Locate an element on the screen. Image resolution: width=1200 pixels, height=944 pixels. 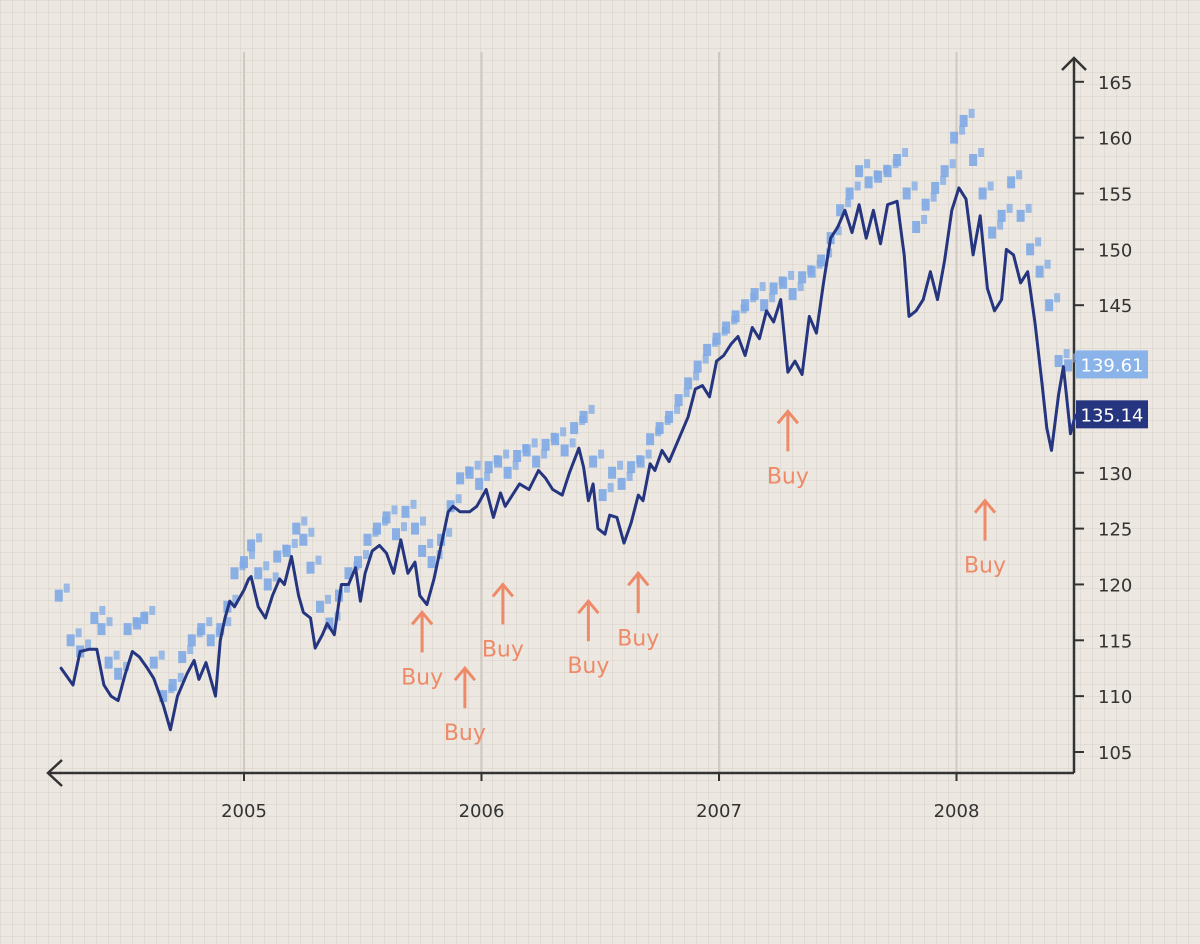
x-tick-label: 2008 is located at coordinates (957, 811).